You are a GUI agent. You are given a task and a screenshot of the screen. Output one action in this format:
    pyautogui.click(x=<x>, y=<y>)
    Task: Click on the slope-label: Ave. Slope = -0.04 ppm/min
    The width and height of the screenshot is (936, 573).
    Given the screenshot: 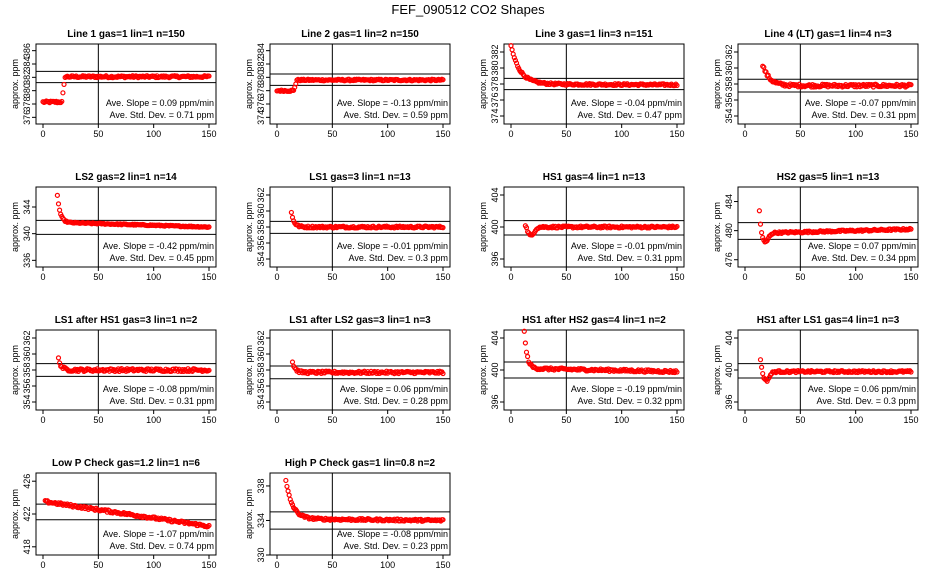 What is the action you would take?
    pyautogui.click(x=626, y=103)
    